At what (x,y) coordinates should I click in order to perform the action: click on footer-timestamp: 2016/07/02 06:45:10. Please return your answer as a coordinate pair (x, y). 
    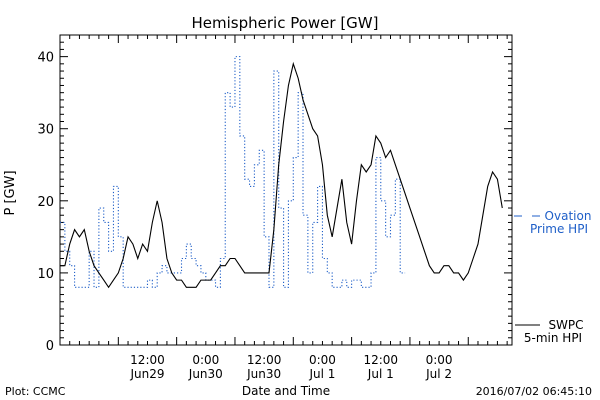
    Looking at the image, I should click on (534, 391).